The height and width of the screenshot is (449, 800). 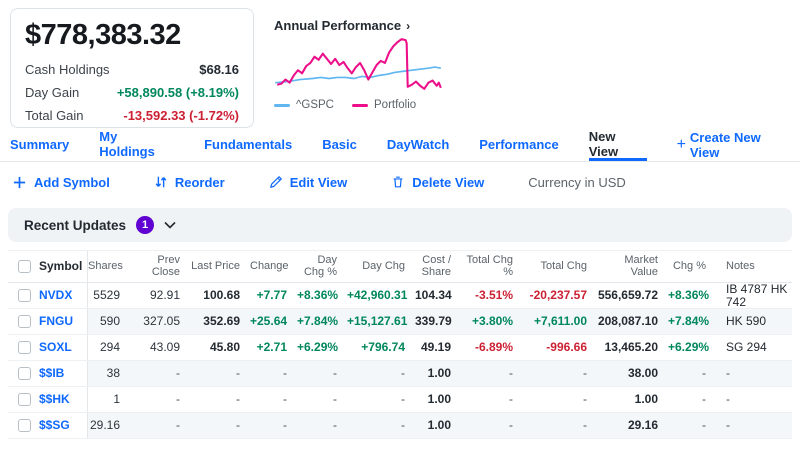 I want to click on cell-shares: 38, so click(x=113, y=373).